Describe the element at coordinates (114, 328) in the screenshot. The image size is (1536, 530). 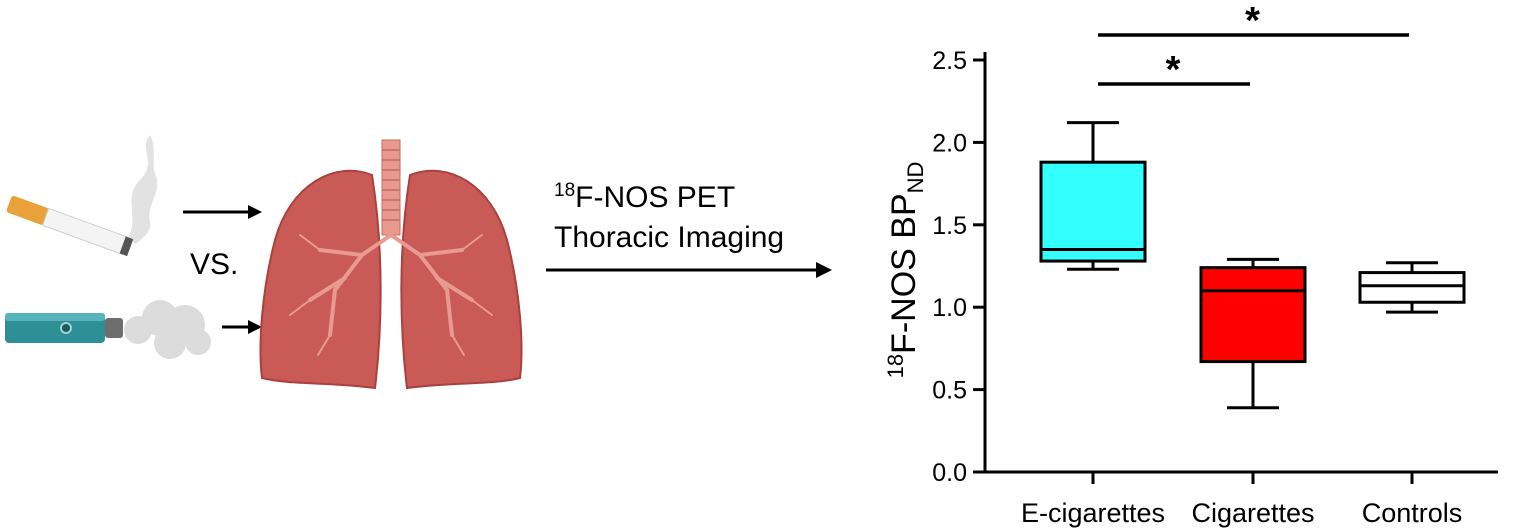
I see `vape-mouthpiece` at that location.